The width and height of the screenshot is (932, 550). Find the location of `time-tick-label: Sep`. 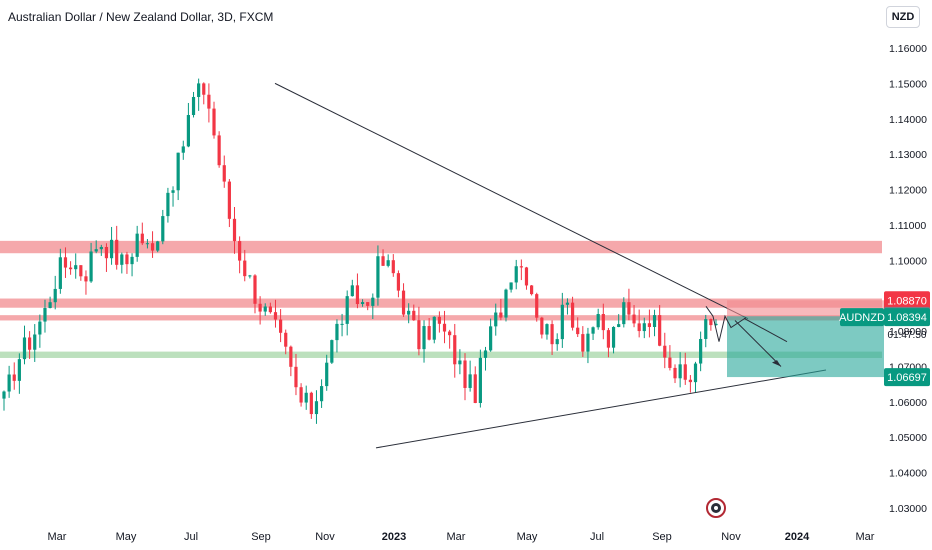

time-tick-label: Sep is located at coordinates (662, 537).